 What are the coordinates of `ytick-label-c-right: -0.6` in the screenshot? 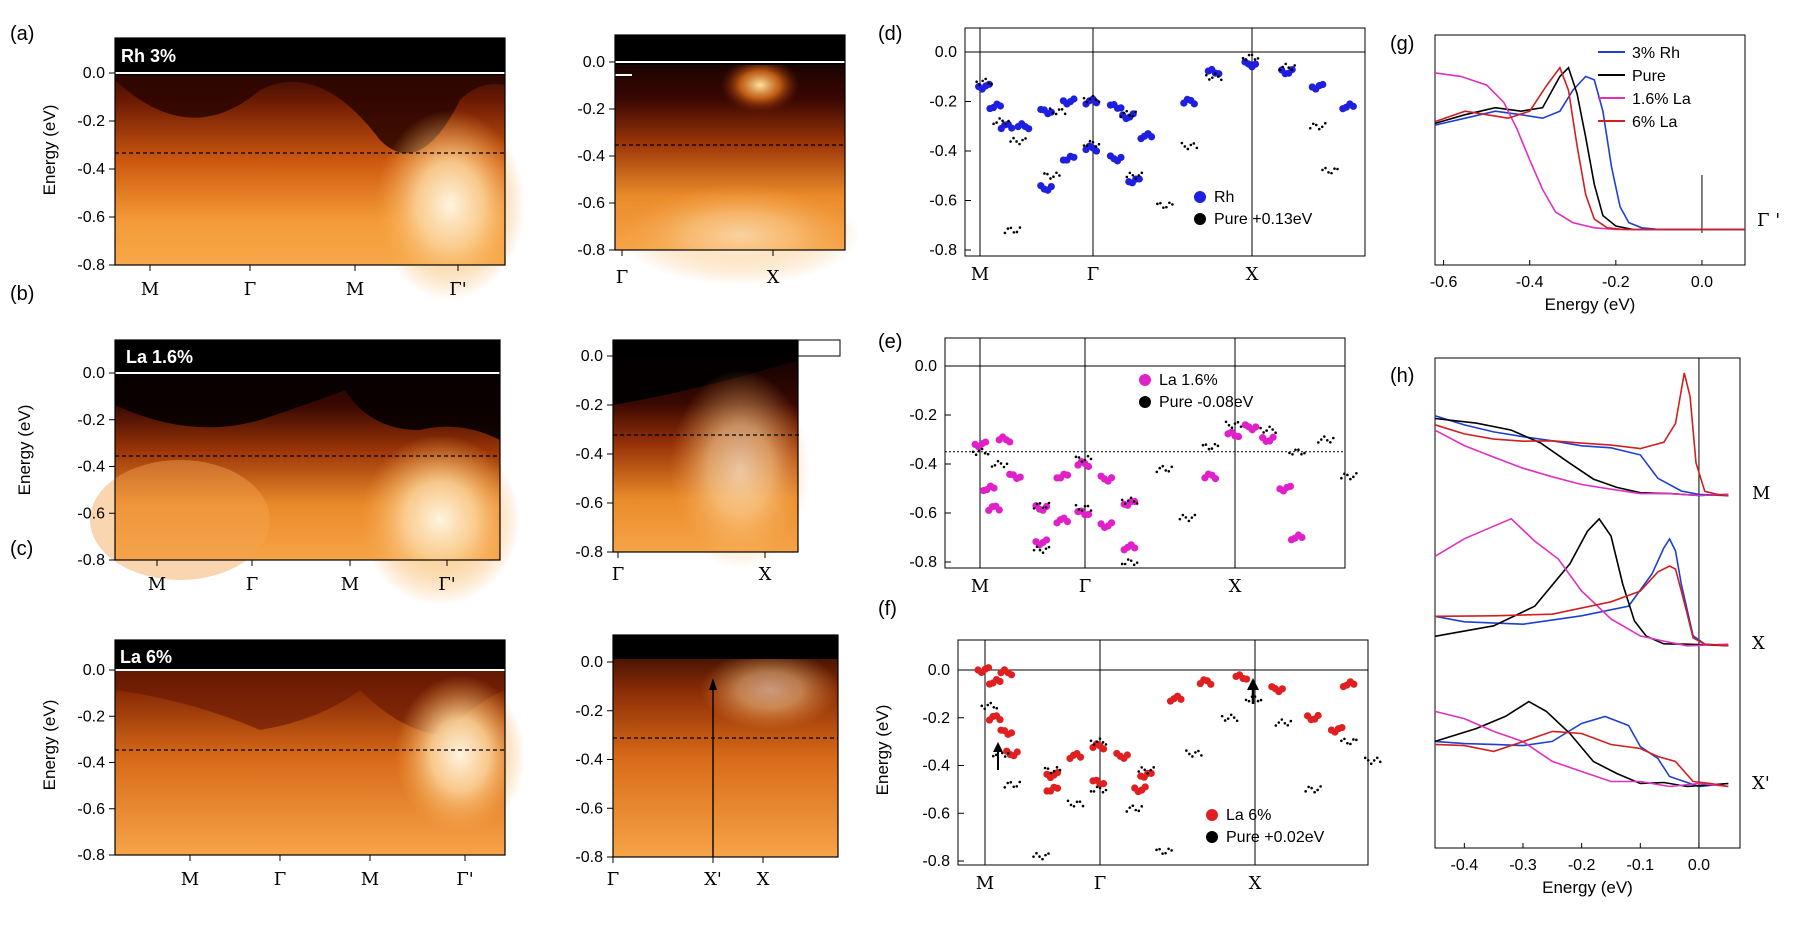 It's located at (589, 808).